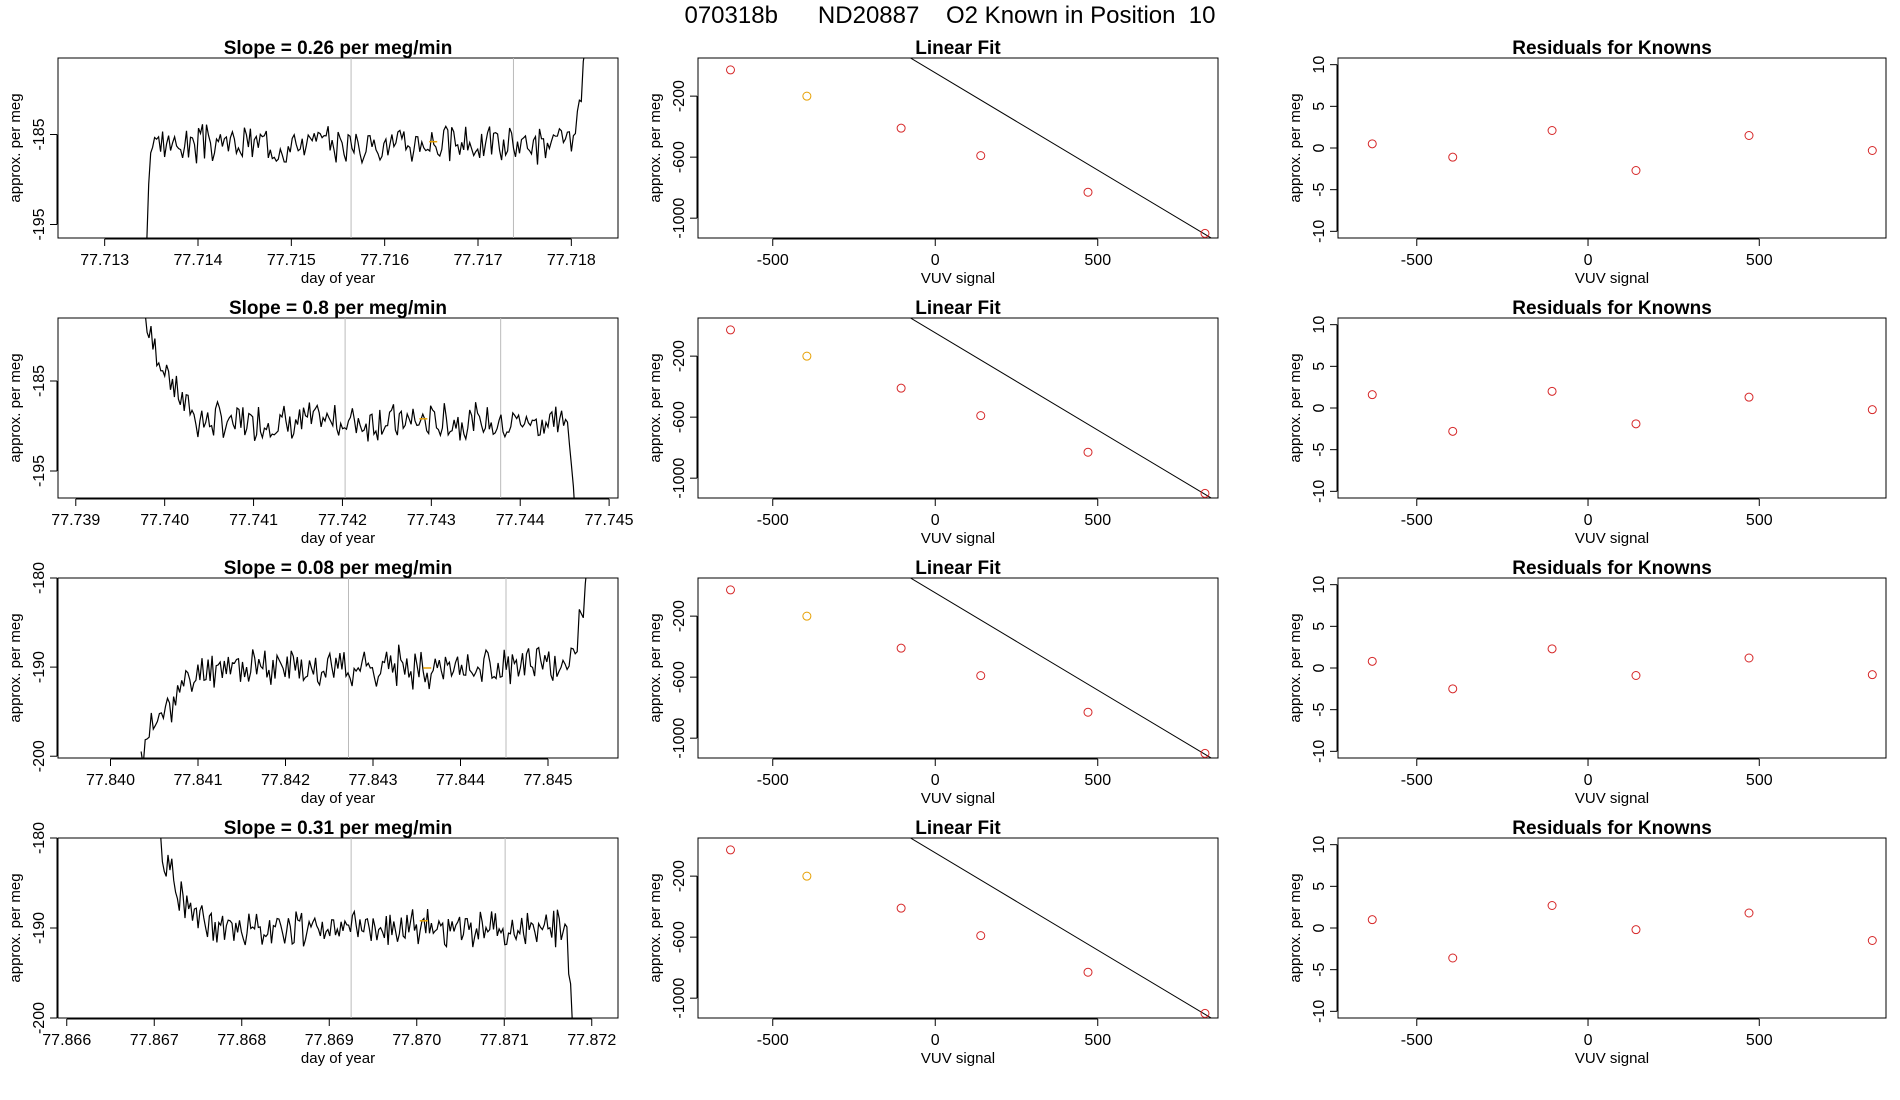 The width and height of the screenshot is (1900, 1100). I want to click on x-tick-label: 77.740, so click(164, 520).